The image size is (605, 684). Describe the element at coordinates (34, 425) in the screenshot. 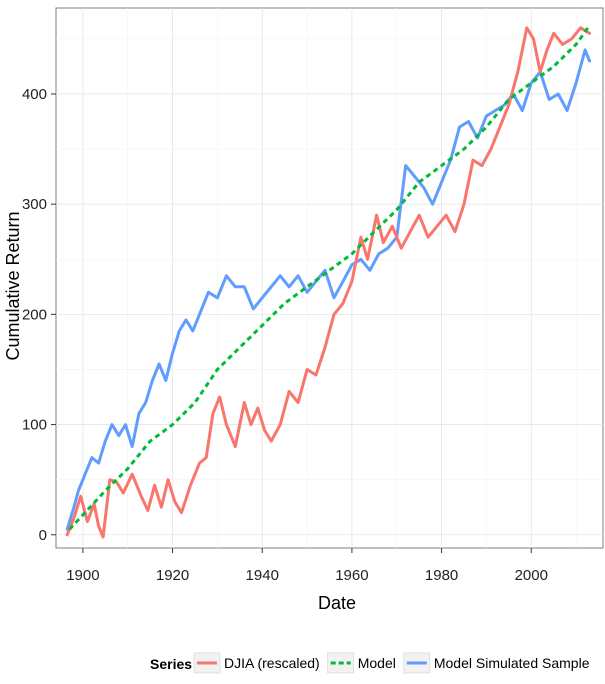

I see `y-tick-label: 100` at that location.